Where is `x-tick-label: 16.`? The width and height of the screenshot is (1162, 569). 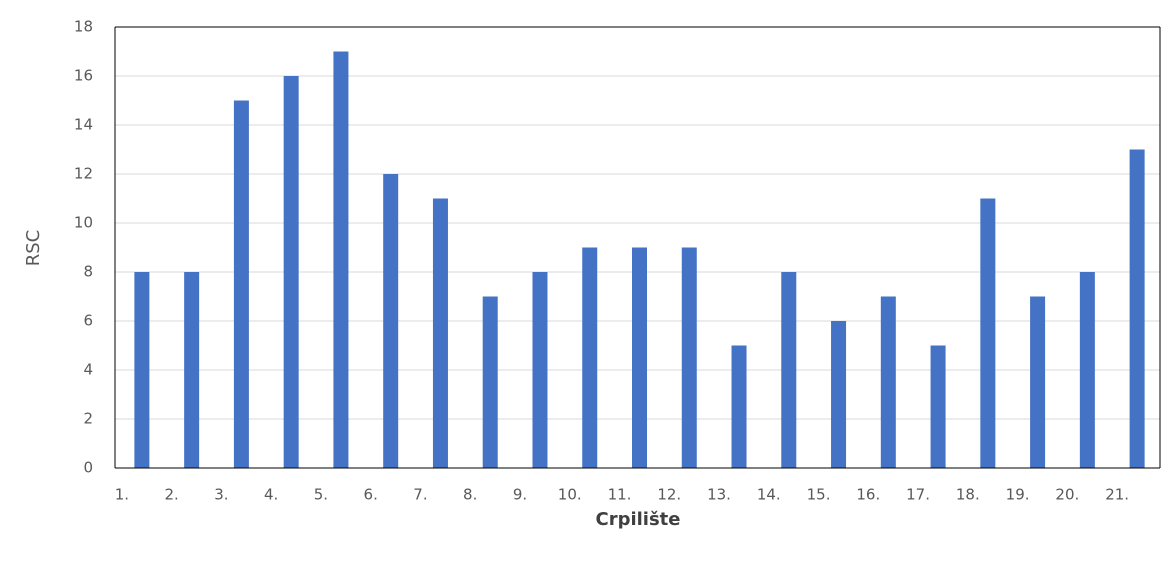
x-tick-label: 16. is located at coordinates (868, 495).